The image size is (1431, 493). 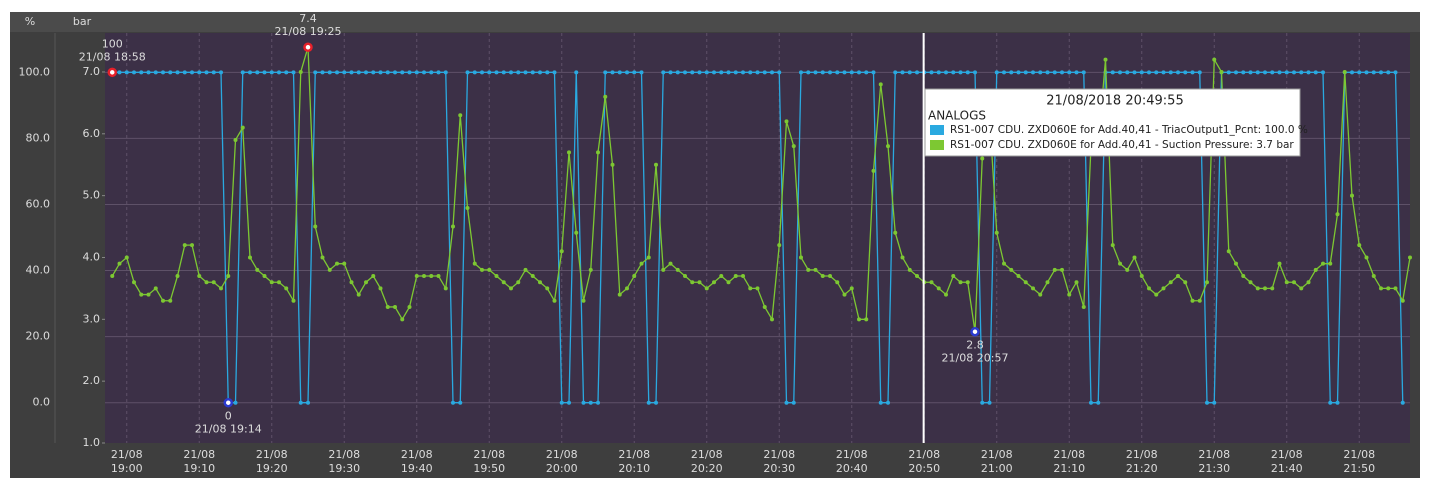 What do you see at coordinates (997, 468) in the screenshot?
I see `x-tick-time: 21:00` at bounding box center [997, 468].